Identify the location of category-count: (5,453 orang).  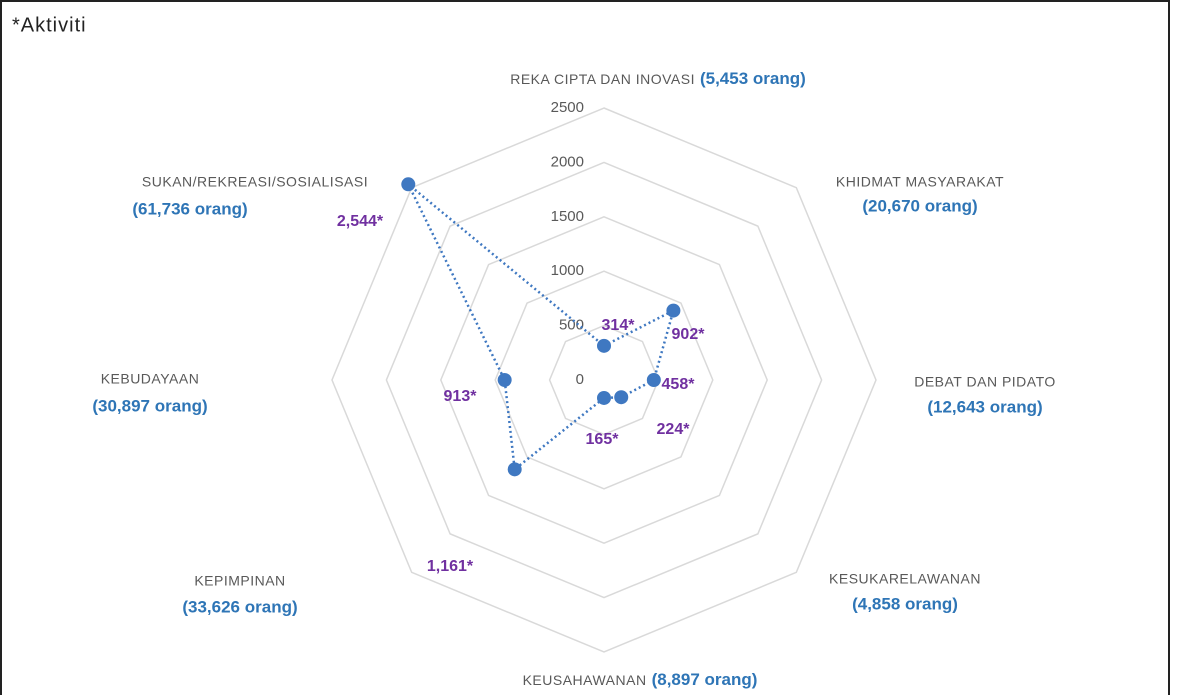
(753, 78).